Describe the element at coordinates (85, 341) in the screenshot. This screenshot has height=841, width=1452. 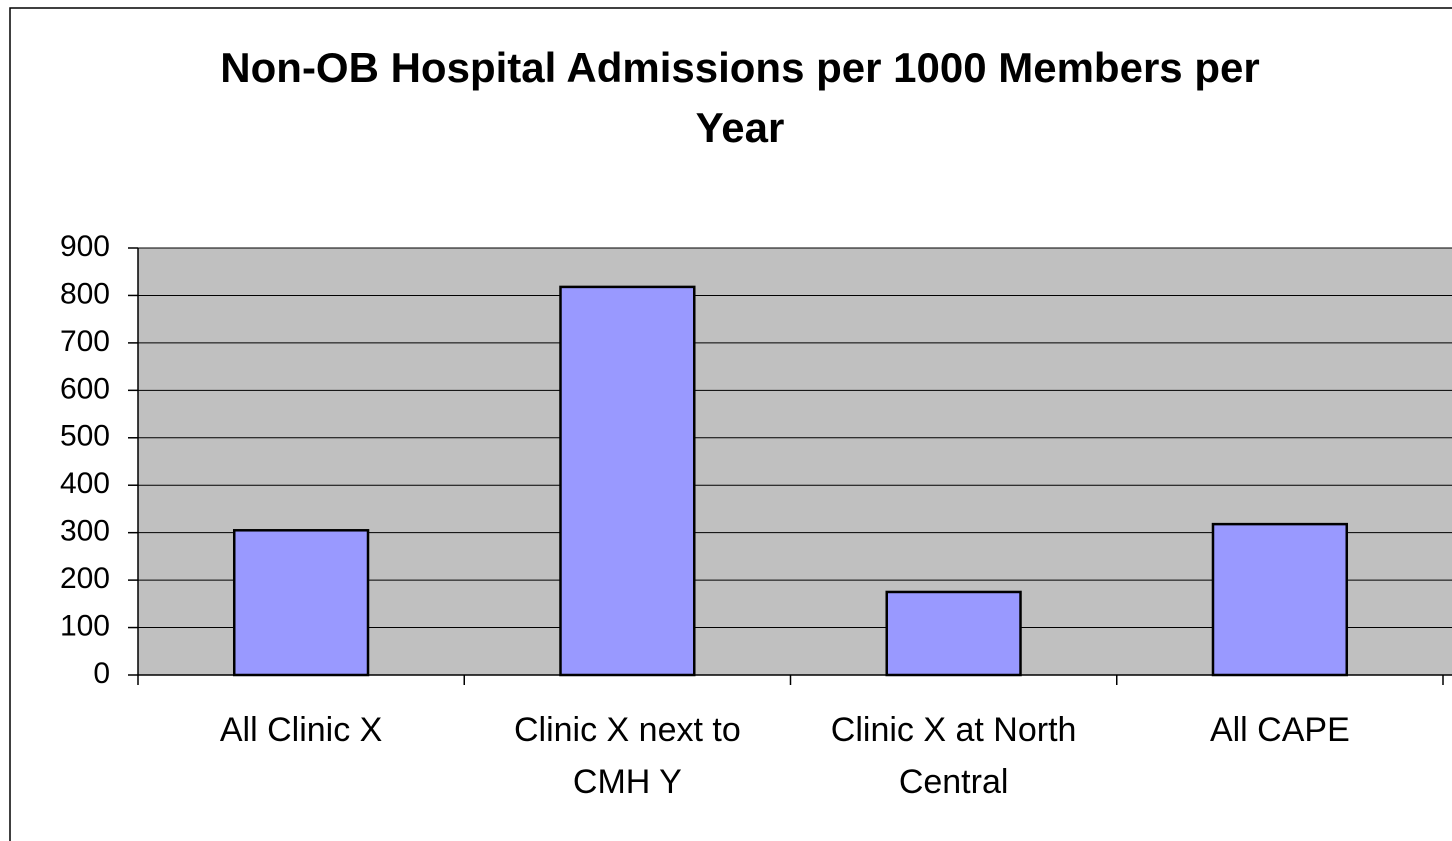
I see `y-tick-label: 700` at that location.